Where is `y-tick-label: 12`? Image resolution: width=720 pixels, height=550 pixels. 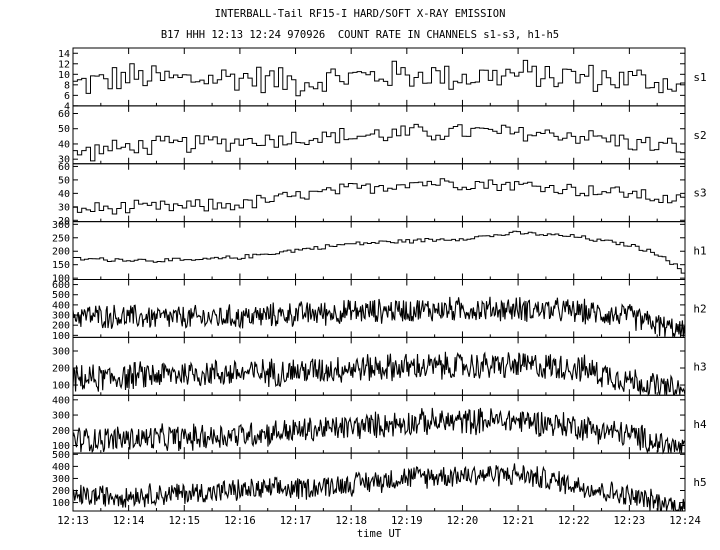 y-tick-label: 12 is located at coordinates (64, 64).